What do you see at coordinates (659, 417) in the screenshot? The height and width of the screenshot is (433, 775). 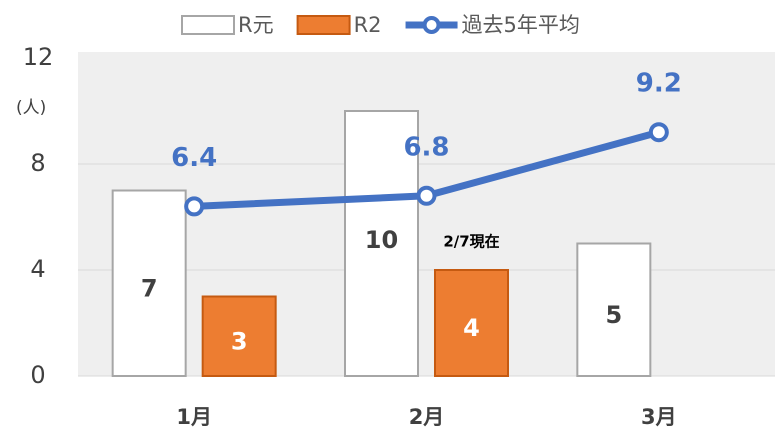 I see `x-tick-label: 3月` at bounding box center [659, 417].